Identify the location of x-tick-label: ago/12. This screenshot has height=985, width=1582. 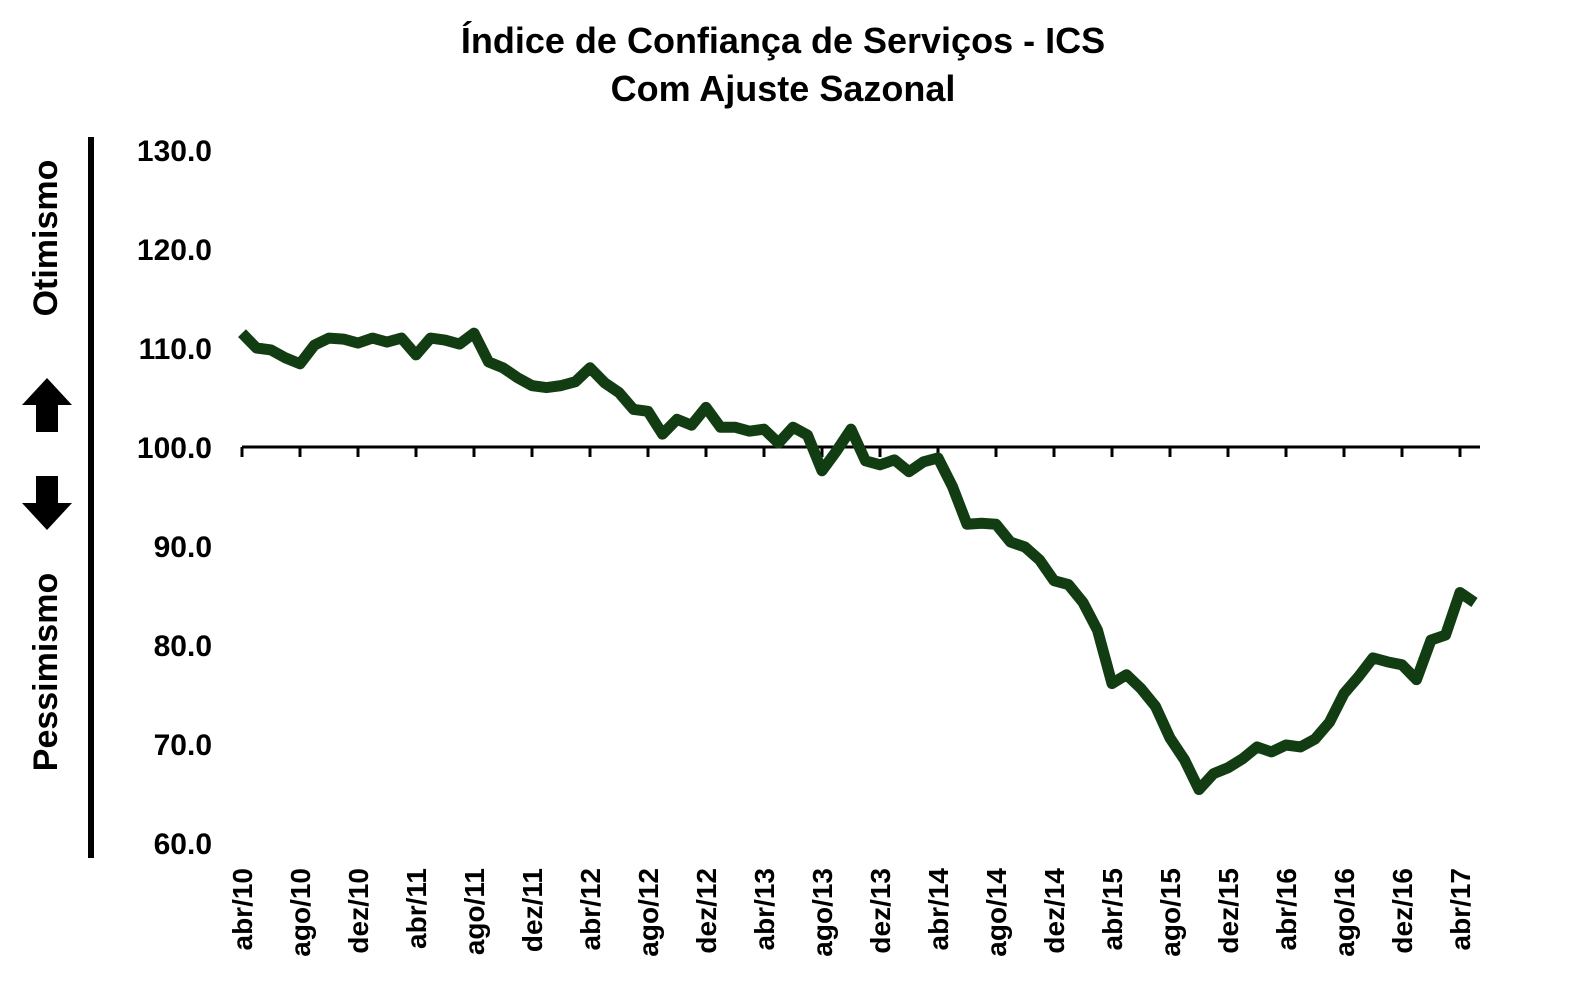
(648, 912).